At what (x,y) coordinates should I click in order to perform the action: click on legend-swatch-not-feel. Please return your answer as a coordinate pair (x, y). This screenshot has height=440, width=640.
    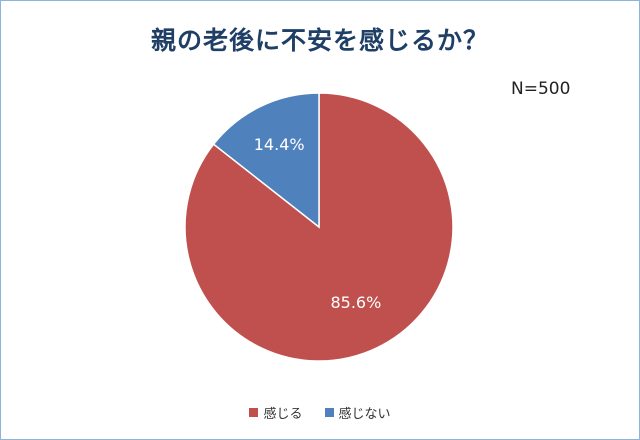
    Looking at the image, I should click on (329, 412).